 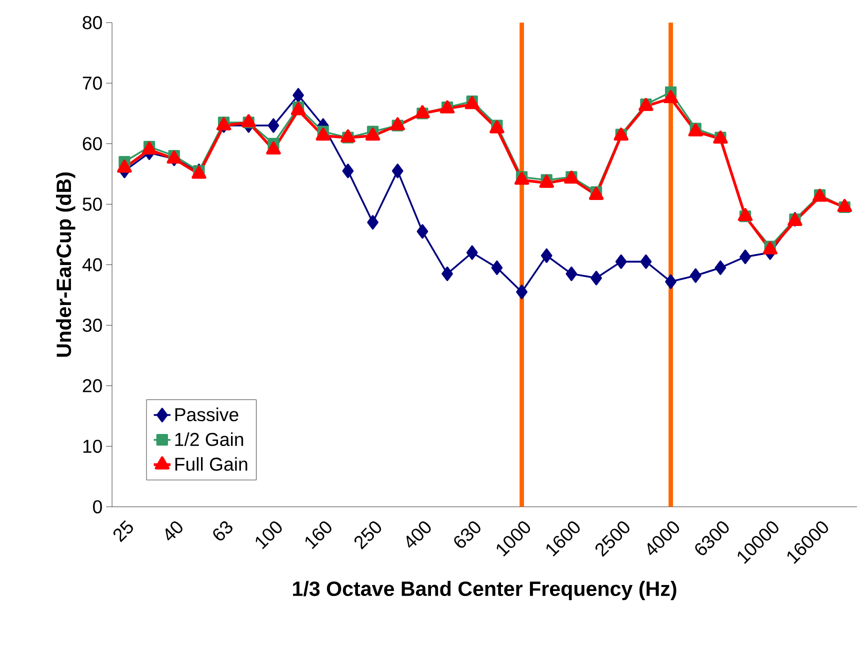 What do you see at coordinates (92, 446) in the screenshot?
I see `y-tick-label: 10` at bounding box center [92, 446].